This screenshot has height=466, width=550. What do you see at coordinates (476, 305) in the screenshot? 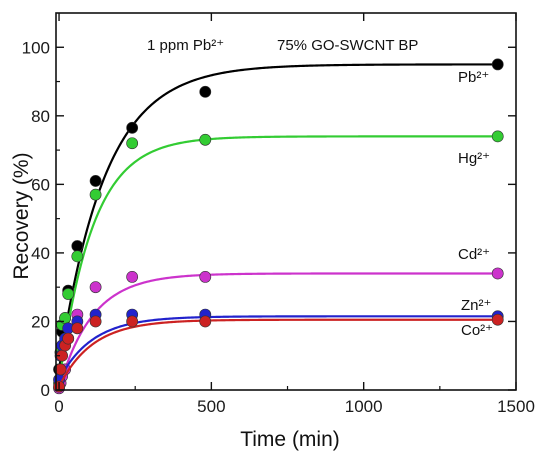
I see `series-label-zn: Zn²⁺` at bounding box center [476, 305].